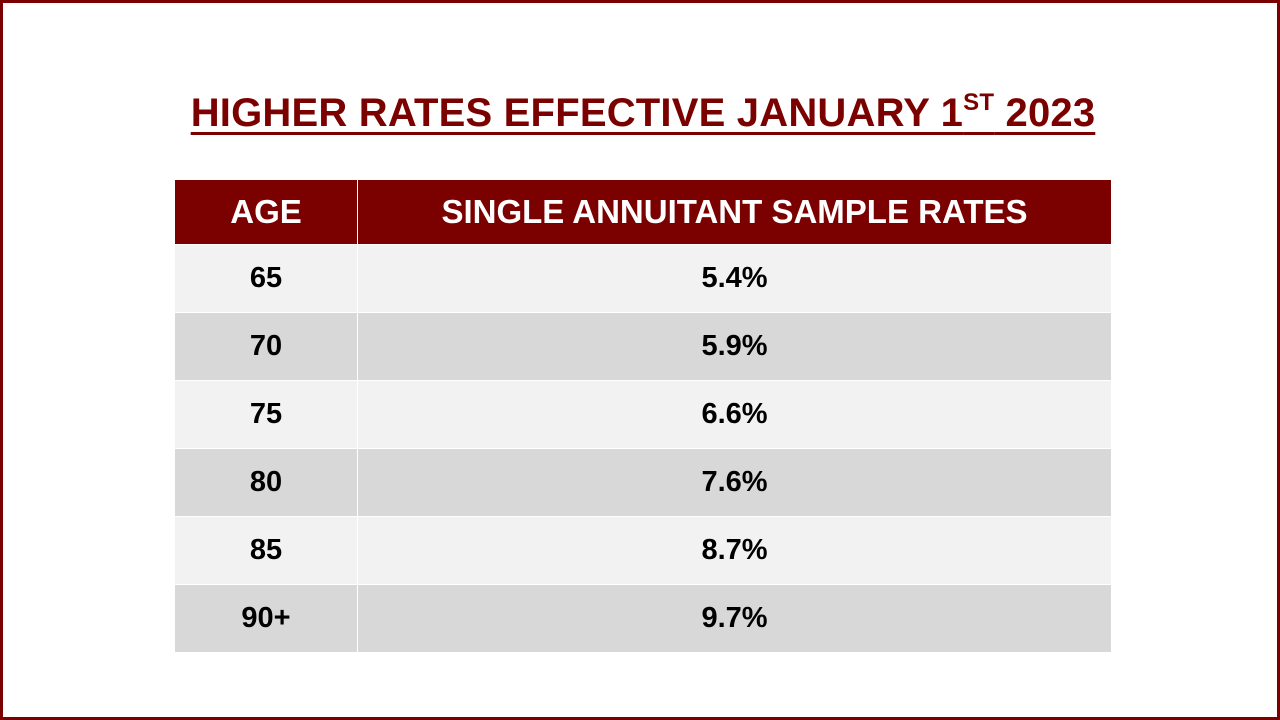 The height and width of the screenshot is (720, 1280). I want to click on cell-age: 65, so click(266, 278).